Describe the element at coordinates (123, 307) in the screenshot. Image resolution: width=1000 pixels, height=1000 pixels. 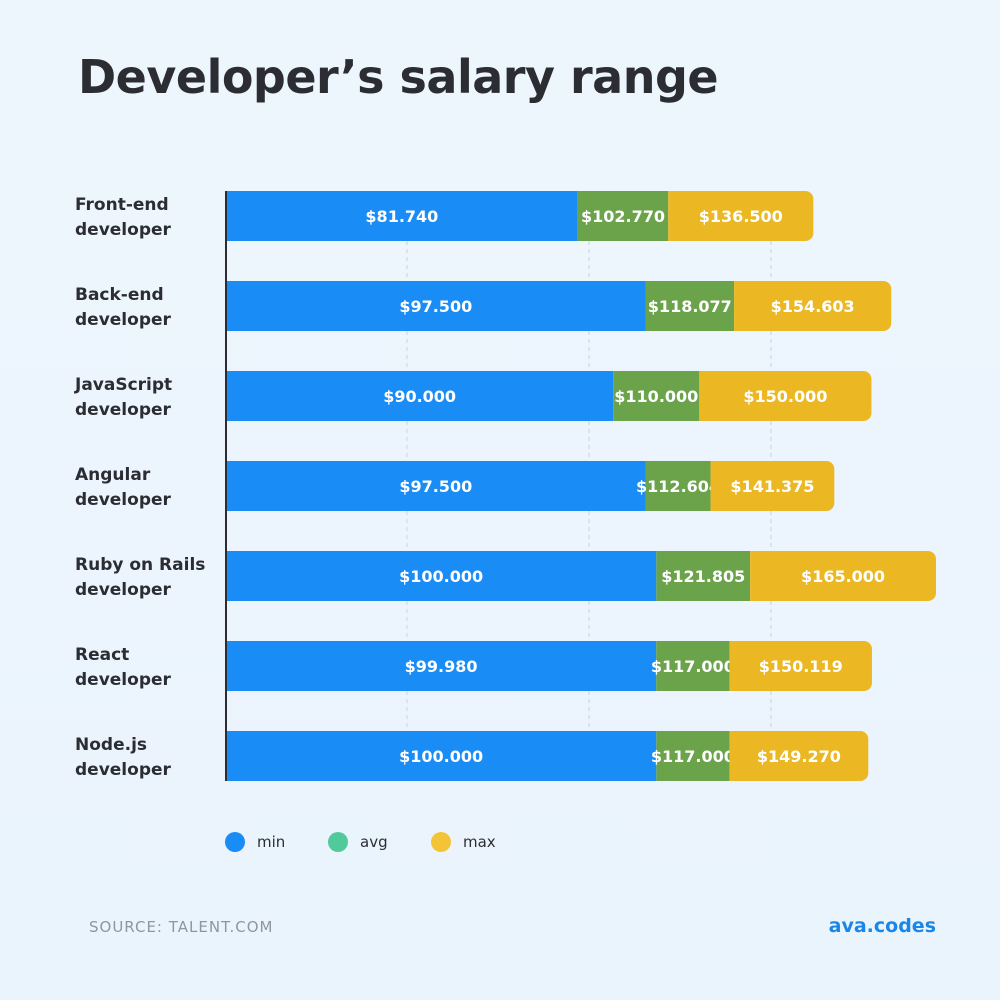
I see `row-label: Back-end developer` at that location.